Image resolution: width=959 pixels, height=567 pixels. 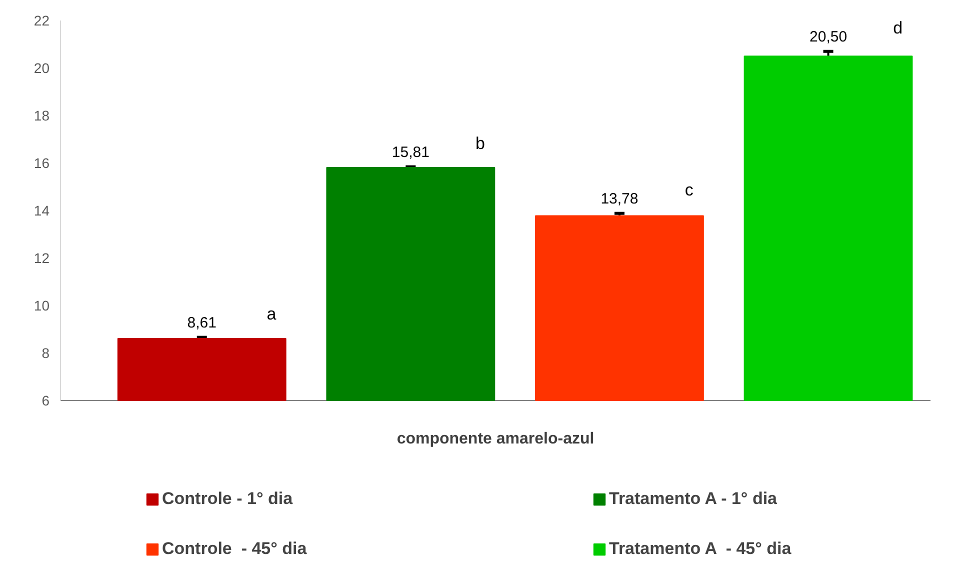 What do you see at coordinates (42, 20) in the screenshot?
I see `y-tick-label: 22` at bounding box center [42, 20].